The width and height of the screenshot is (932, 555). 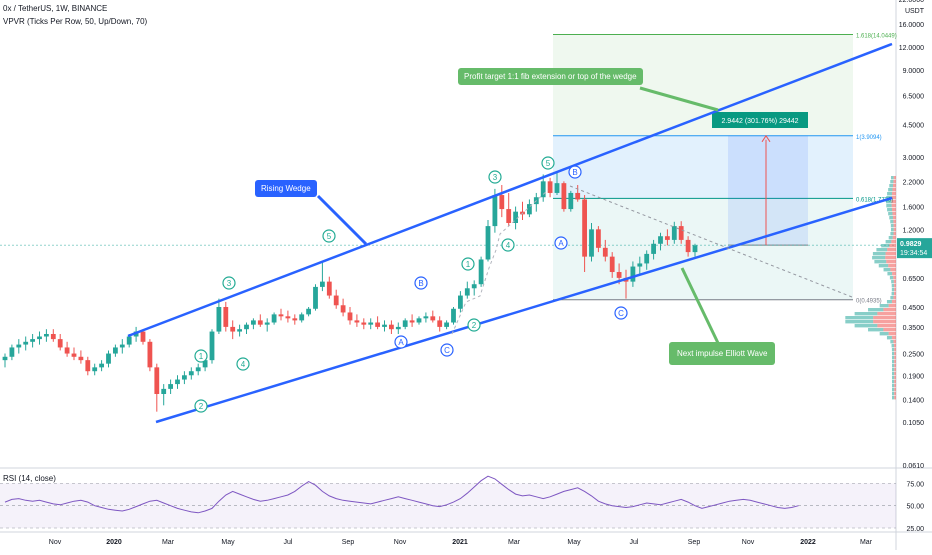 I want to click on time-tick-label: Jul, so click(x=288, y=542).